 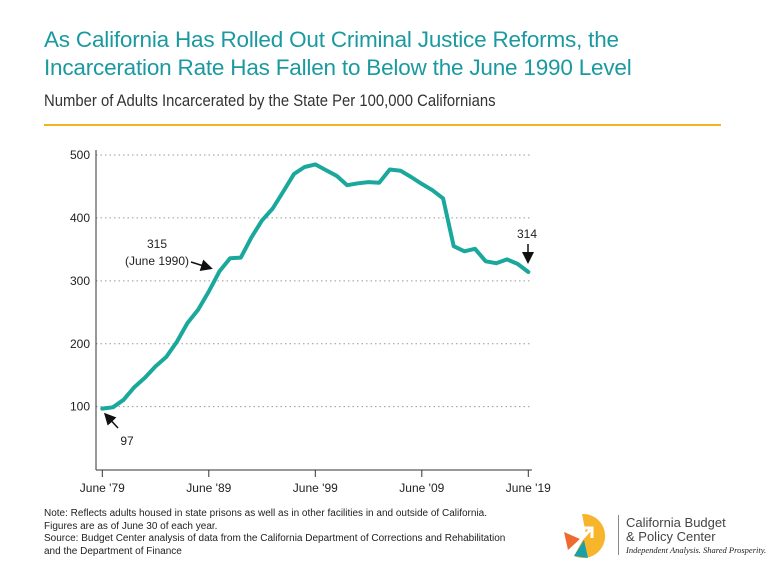 What do you see at coordinates (208, 488) in the screenshot?
I see `x-tick-label: June '89` at bounding box center [208, 488].